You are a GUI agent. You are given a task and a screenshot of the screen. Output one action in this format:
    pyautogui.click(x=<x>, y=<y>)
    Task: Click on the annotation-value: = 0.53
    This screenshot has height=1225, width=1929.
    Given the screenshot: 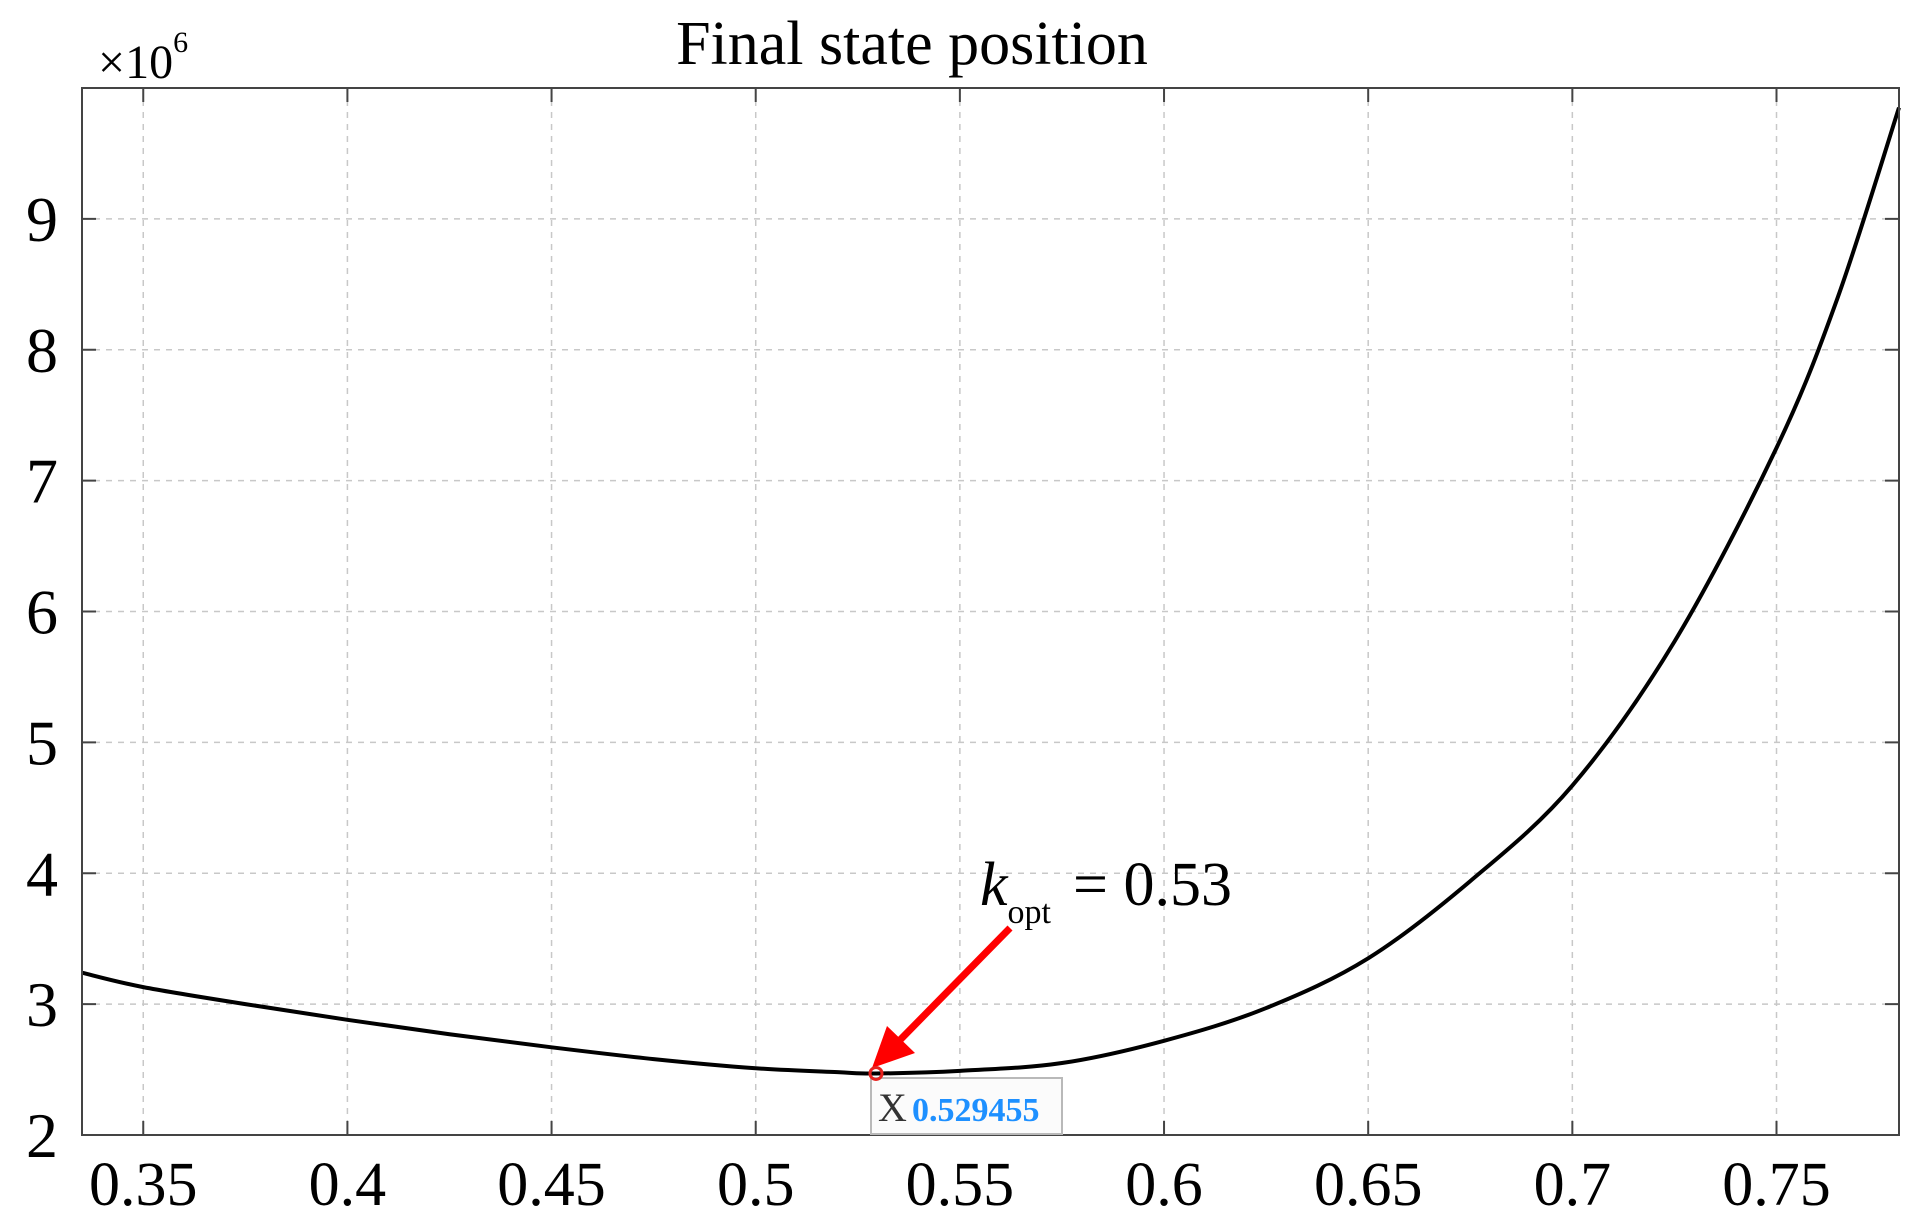 What is the action you would take?
    pyautogui.click(x=1152, y=885)
    